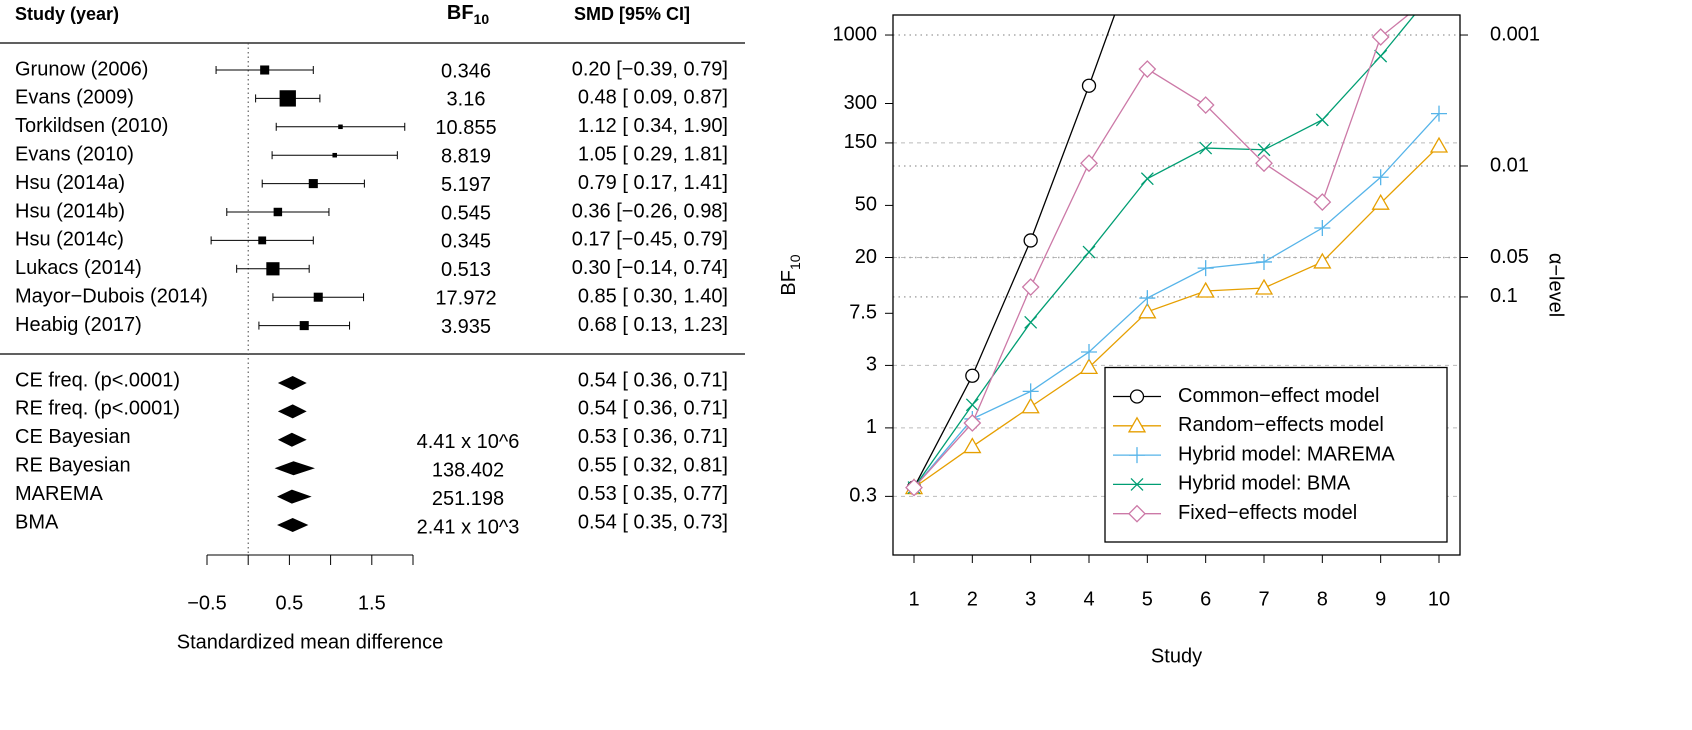 The image size is (1692, 730). I want to click on bf-value: 3.935, so click(466, 327).